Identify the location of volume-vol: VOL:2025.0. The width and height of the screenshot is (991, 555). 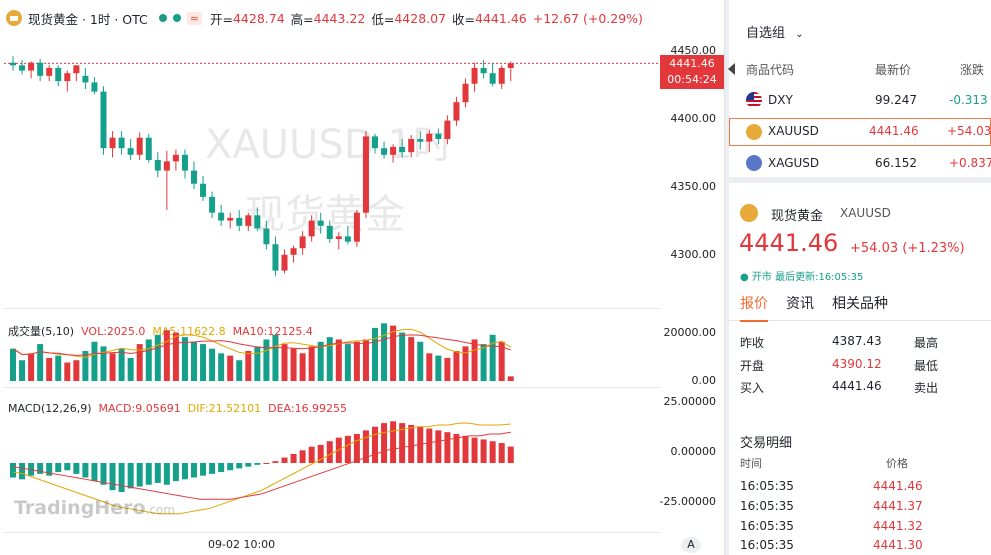
(113, 331).